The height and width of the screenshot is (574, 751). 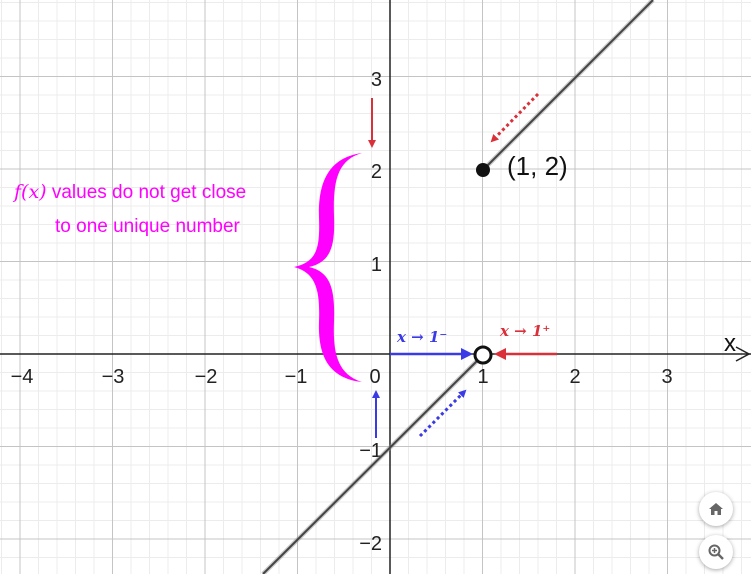 What do you see at coordinates (370, 312) in the screenshot?
I see `y-tick-labels: 3 2 1 −1 −2` at bounding box center [370, 312].